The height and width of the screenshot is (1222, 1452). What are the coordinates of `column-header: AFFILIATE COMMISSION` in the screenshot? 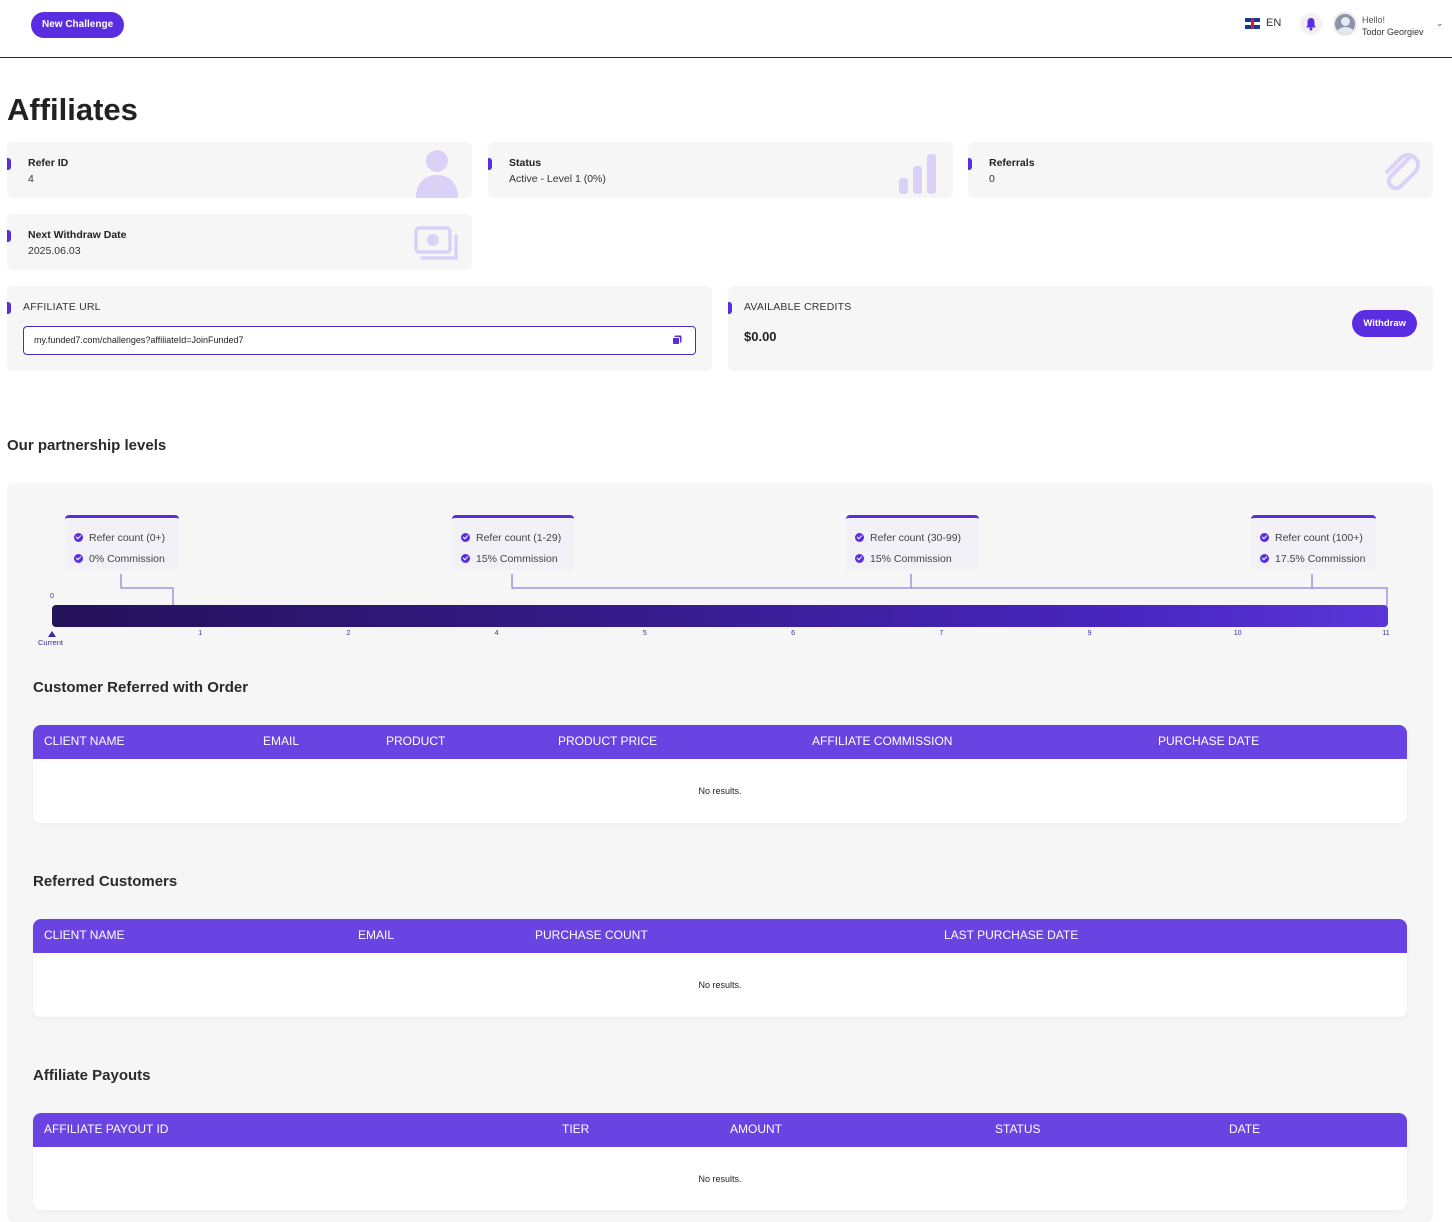 It's located at (882, 741).